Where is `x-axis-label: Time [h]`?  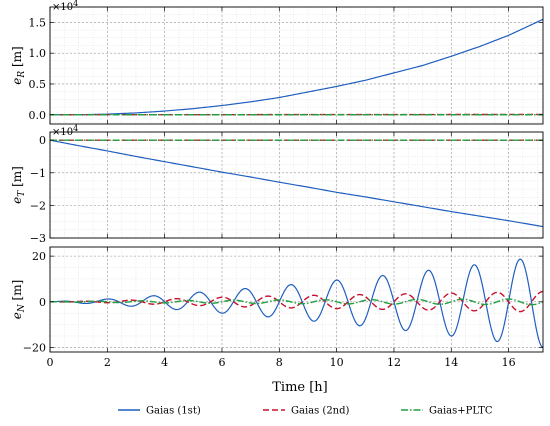
x-axis-label: Time [h] is located at coordinates (300, 387).